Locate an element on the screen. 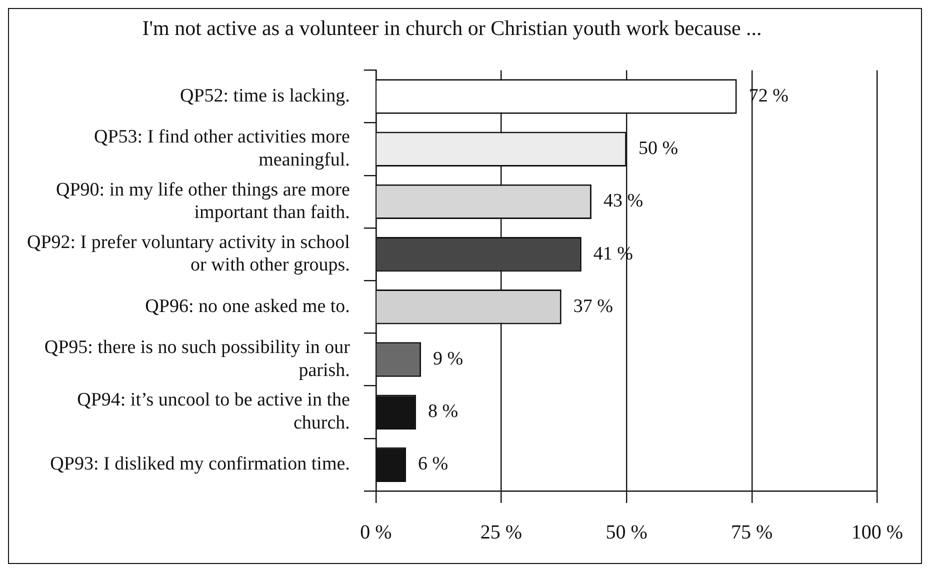  data-label: 50 % is located at coordinates (658, 149).